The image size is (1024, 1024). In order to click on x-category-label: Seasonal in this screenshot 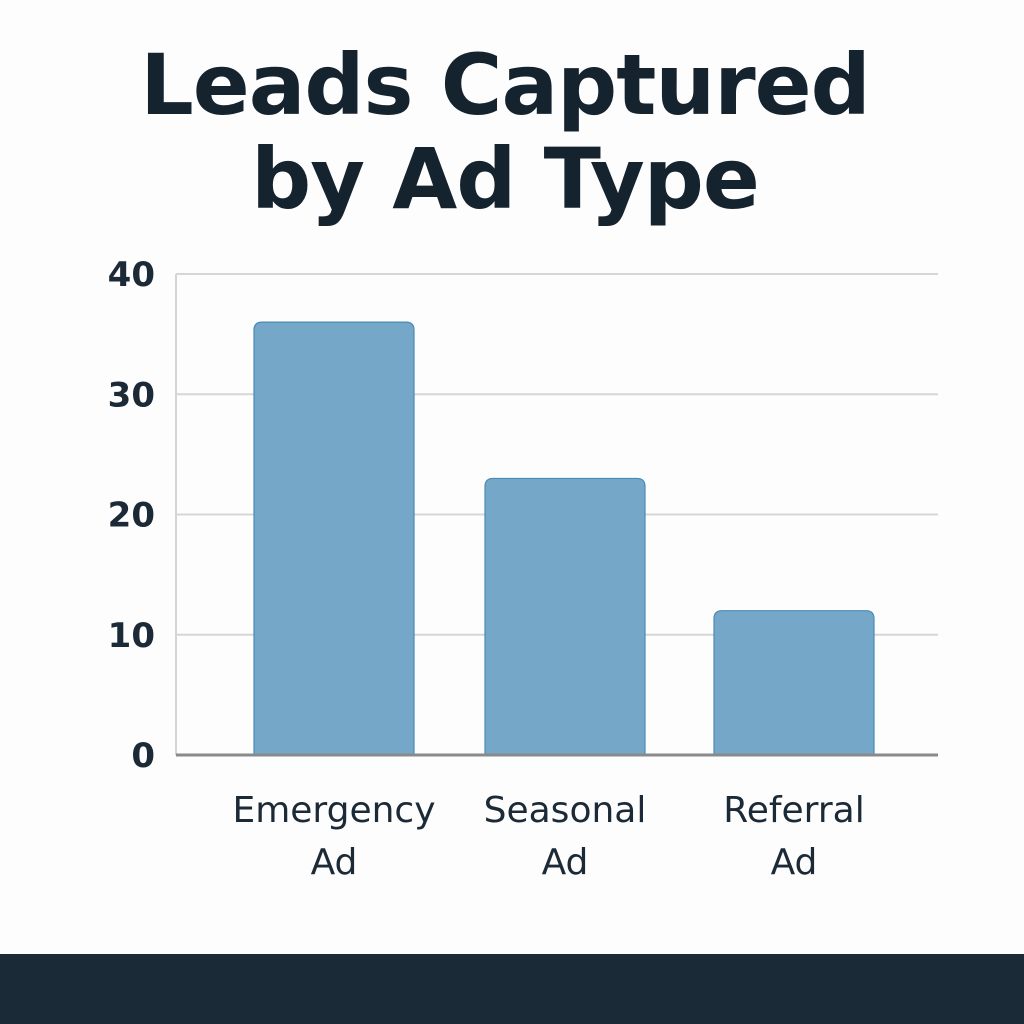, I will do `click(565, 810)`.